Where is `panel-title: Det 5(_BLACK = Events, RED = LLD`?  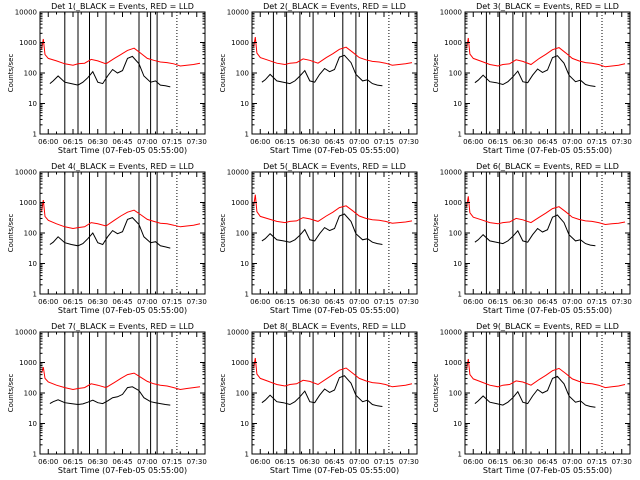 panel-title: Det 5(_BLACK = Events, RED = LLD is located at coordinates (334, 166).